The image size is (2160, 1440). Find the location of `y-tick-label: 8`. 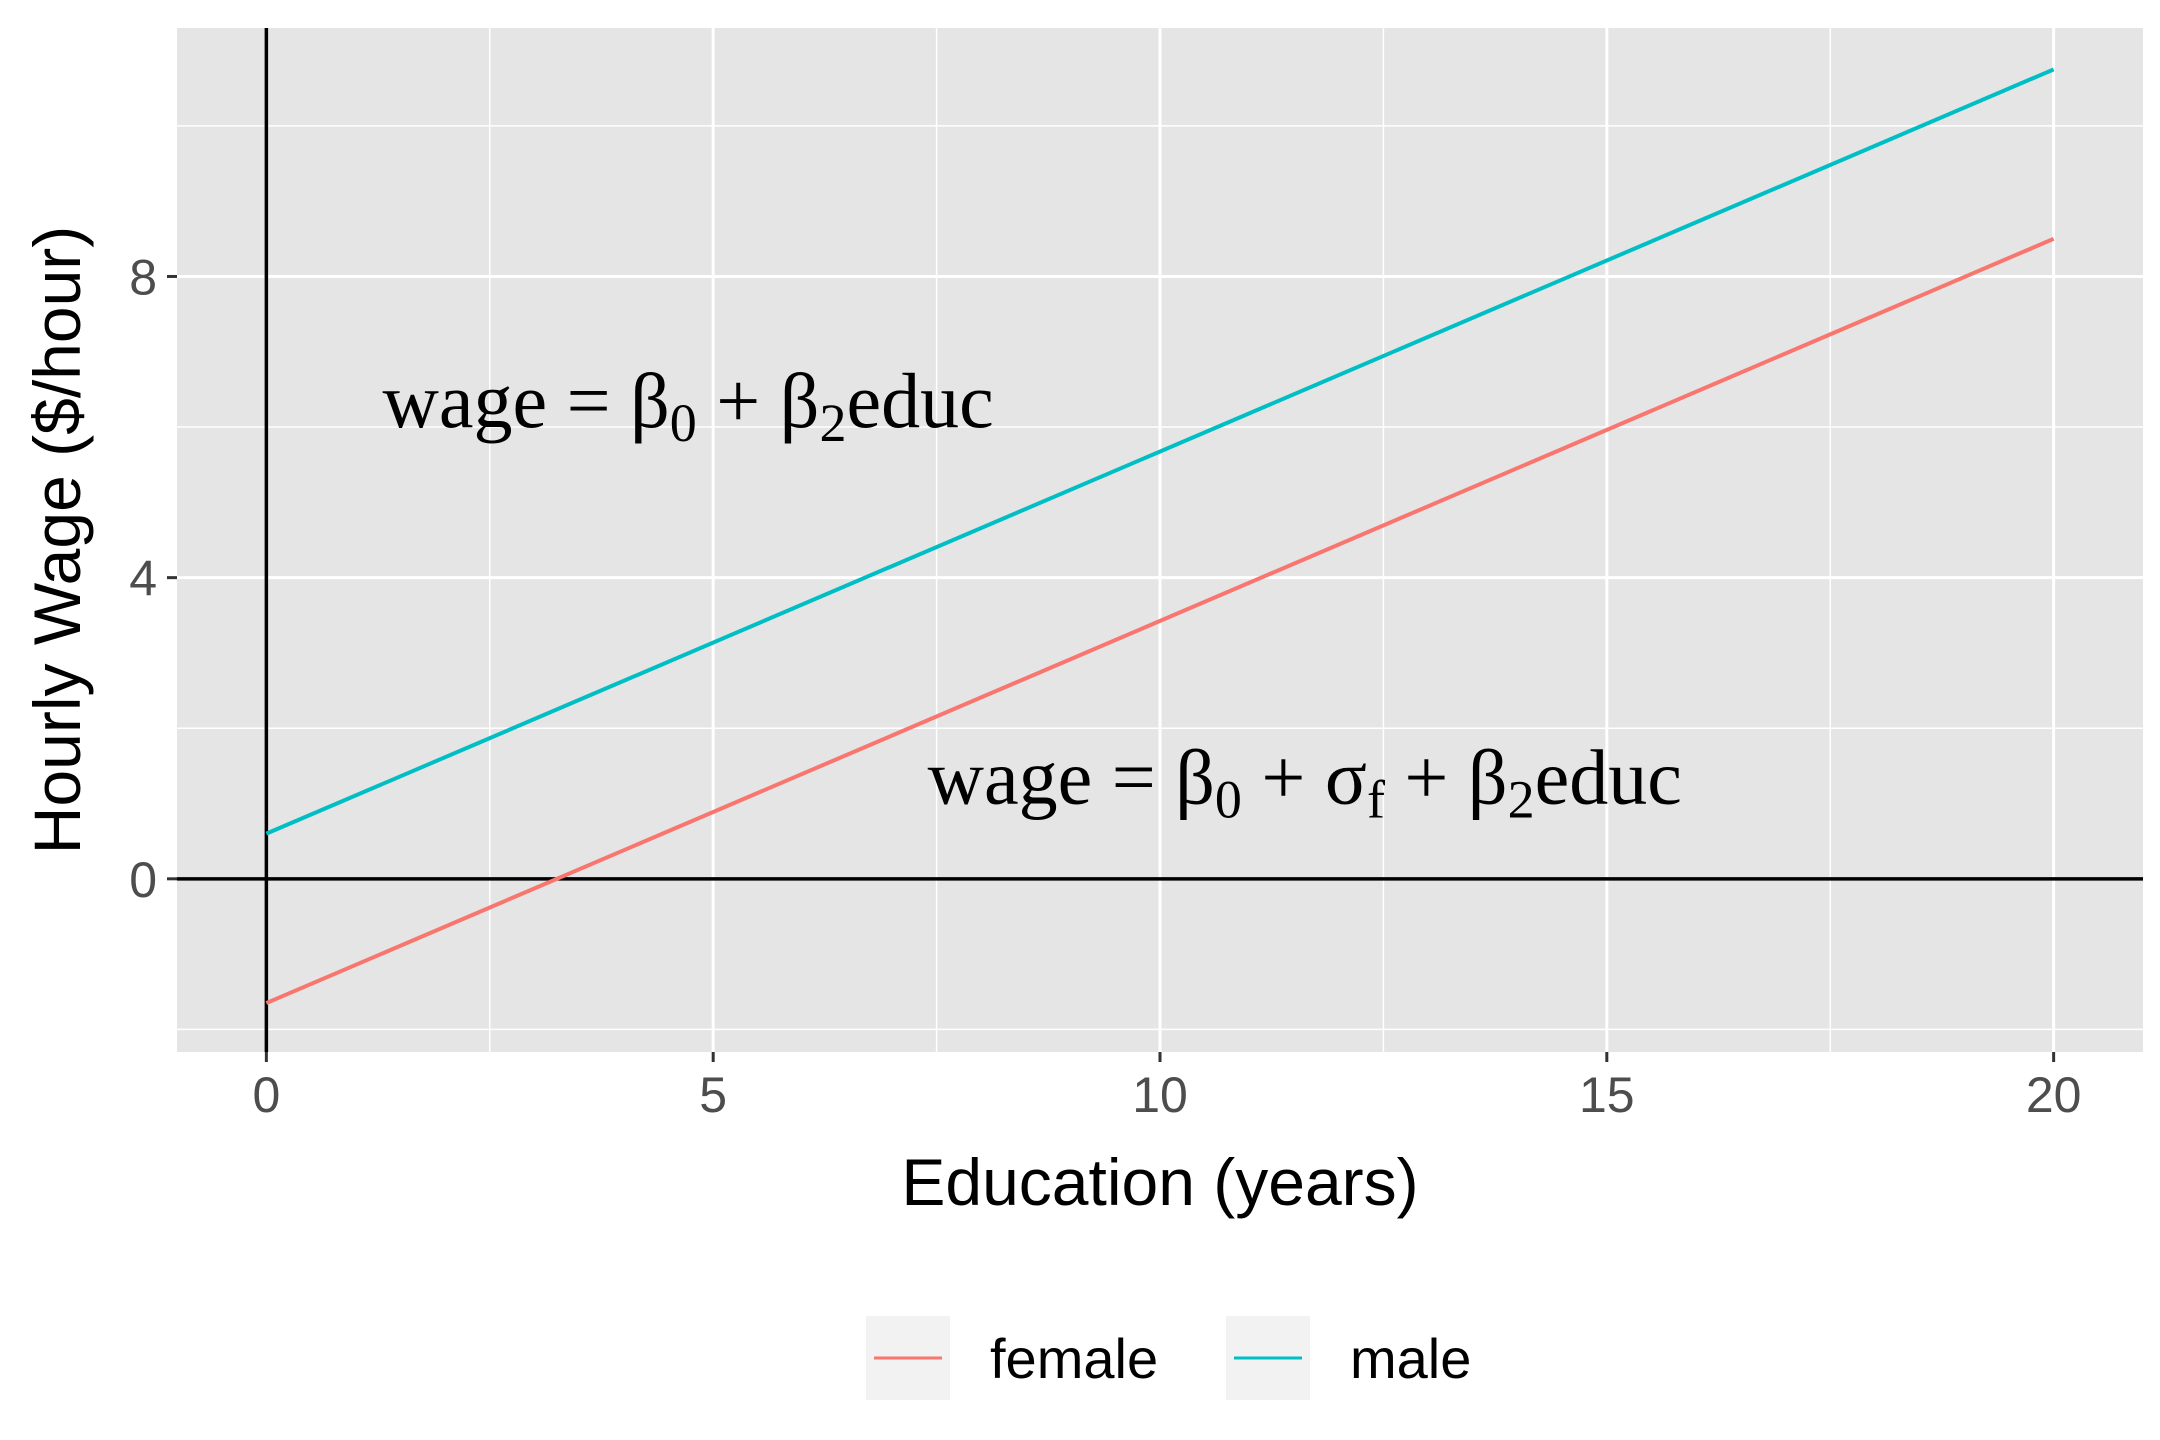

y-tick-label: 8 is located at coordinates (143, 277).